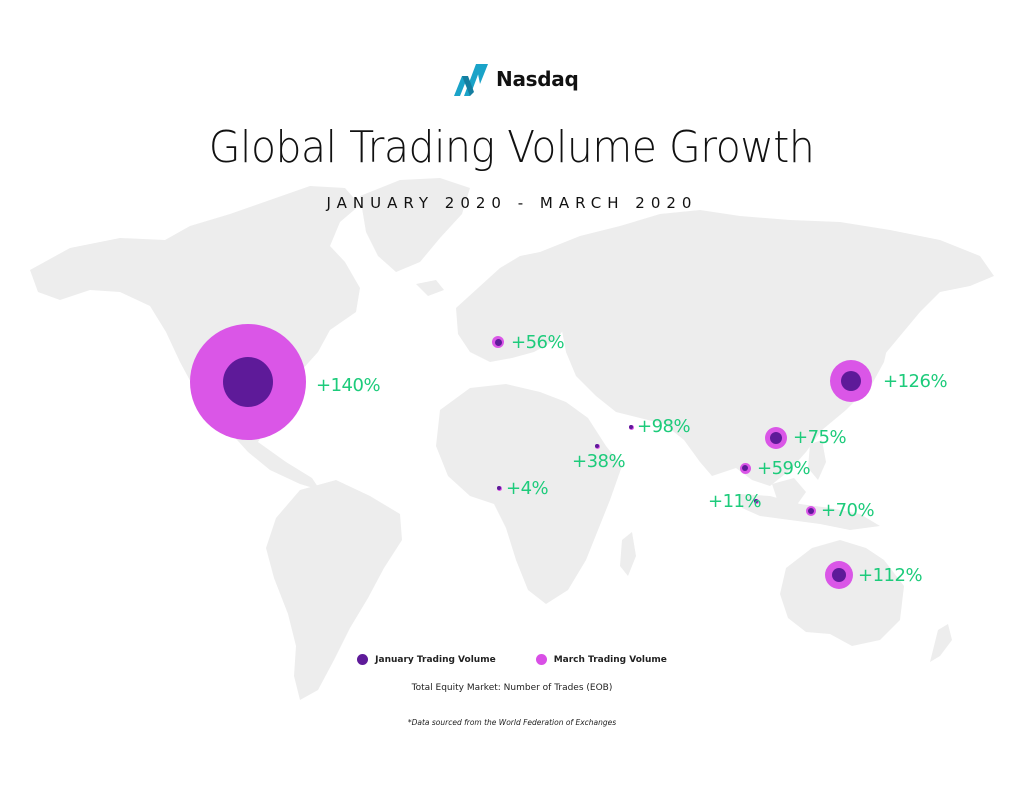 The height and width of the screenshot is (791, 1024). What do you see at coordinates (478, 306) in the screenshot?
I see `island-uk` at bounding box center [478, 306].